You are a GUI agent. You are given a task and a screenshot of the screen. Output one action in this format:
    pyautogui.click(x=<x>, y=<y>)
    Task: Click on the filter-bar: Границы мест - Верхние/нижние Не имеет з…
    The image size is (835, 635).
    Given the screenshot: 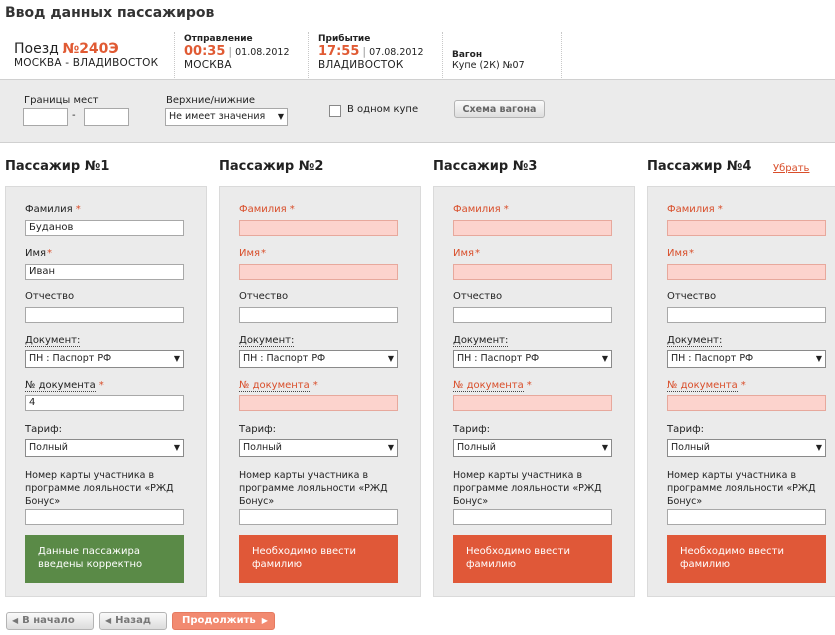 What is the action you would take?
    pyautogui.click(x=417, y=111)
    